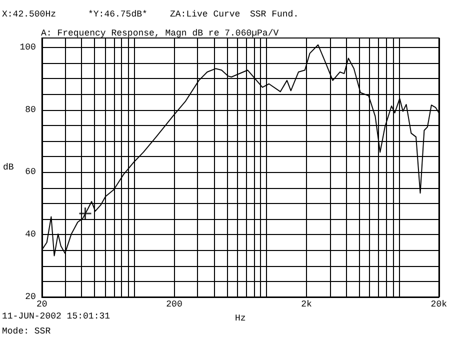  Describe the element at coordinates (30, 109) in the screenshot. I see `y-tick-label: 80` at that location.